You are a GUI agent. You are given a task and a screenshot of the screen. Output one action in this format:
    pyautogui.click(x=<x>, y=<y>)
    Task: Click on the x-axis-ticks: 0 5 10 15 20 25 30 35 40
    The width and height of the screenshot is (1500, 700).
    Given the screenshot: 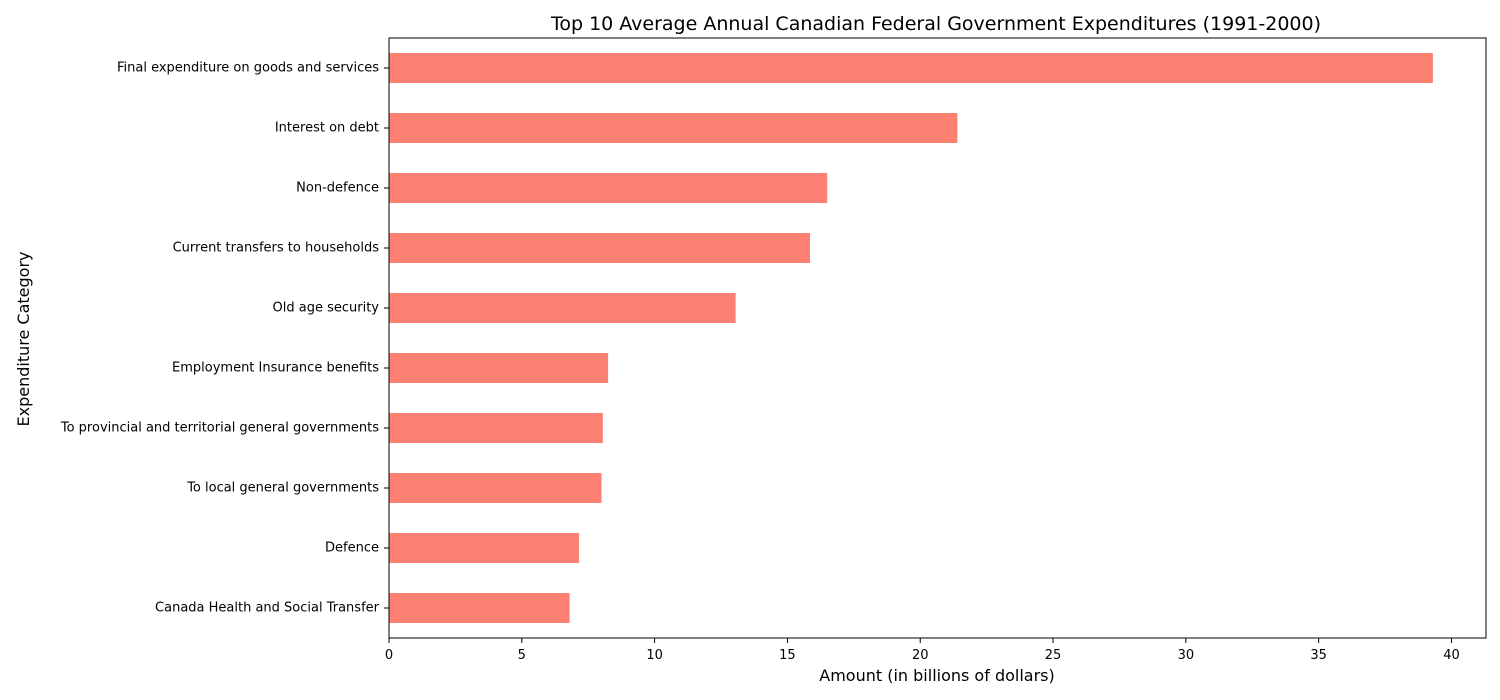 What is the action you would take?
    pyautogui.click(x=922, y=650)
    